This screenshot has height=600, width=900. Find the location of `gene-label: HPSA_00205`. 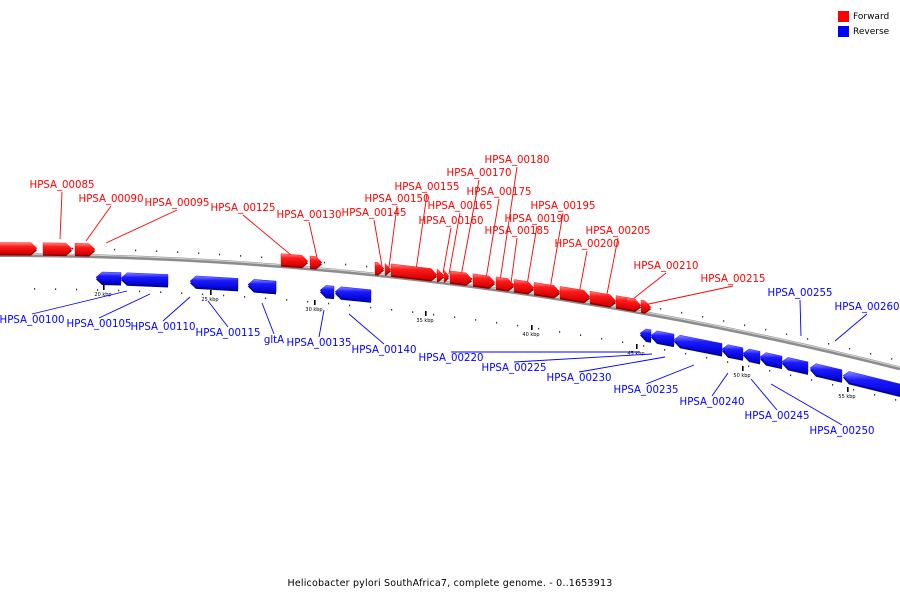

gene-label: HPSA_00205 is located at coordinates (618, 231).